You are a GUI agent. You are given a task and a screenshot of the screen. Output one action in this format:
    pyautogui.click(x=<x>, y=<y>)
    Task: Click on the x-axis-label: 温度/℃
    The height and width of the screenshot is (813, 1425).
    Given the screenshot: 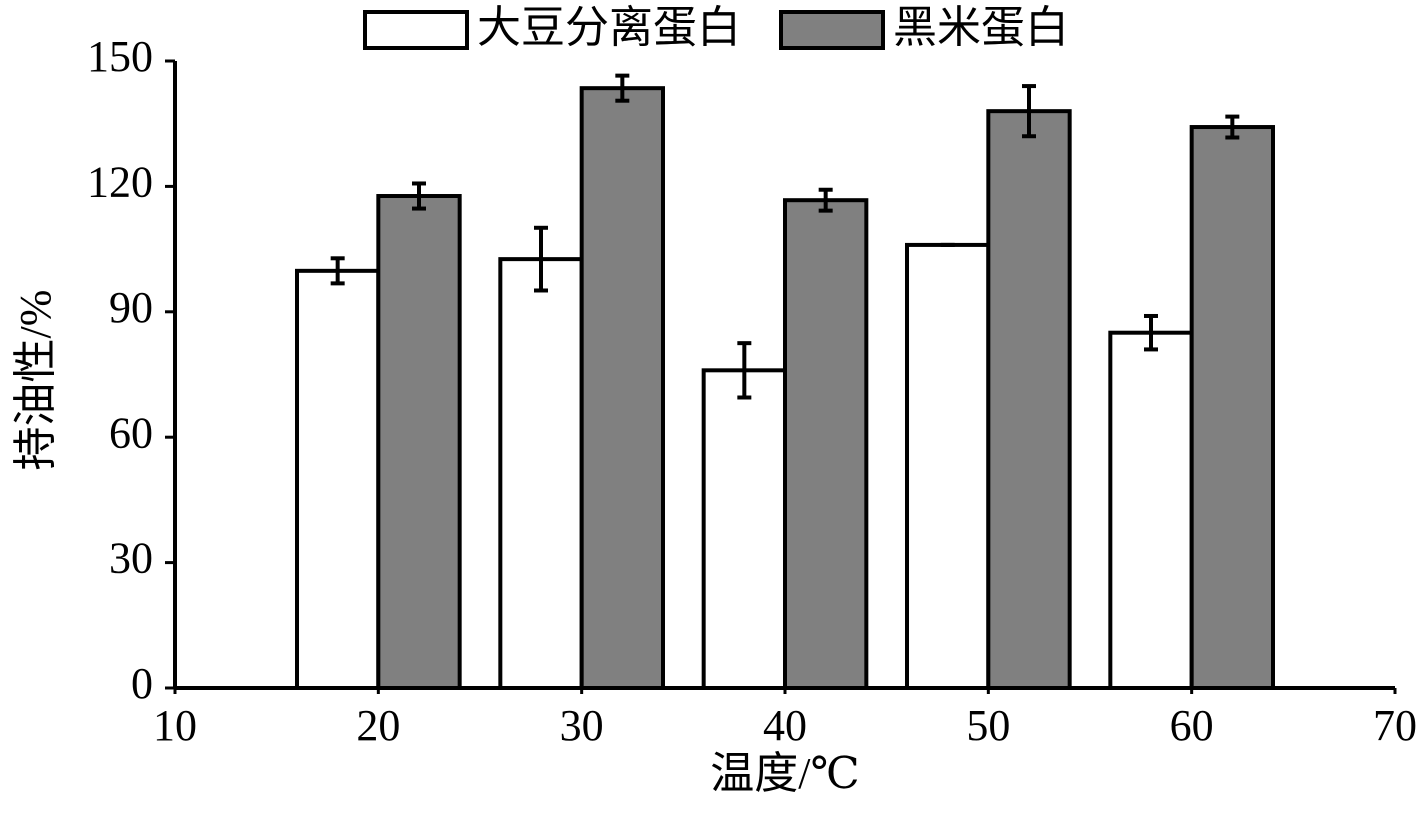 What is the action you would take?
    pyautogui.click(x=784, y=773)
    